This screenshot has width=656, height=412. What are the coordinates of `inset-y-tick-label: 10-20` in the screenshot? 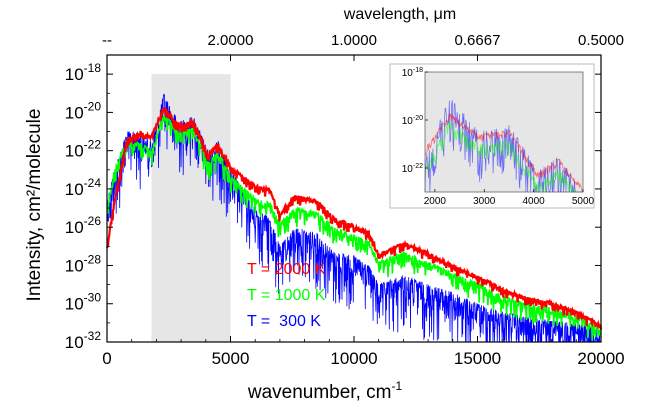 It's located at (412, 121).